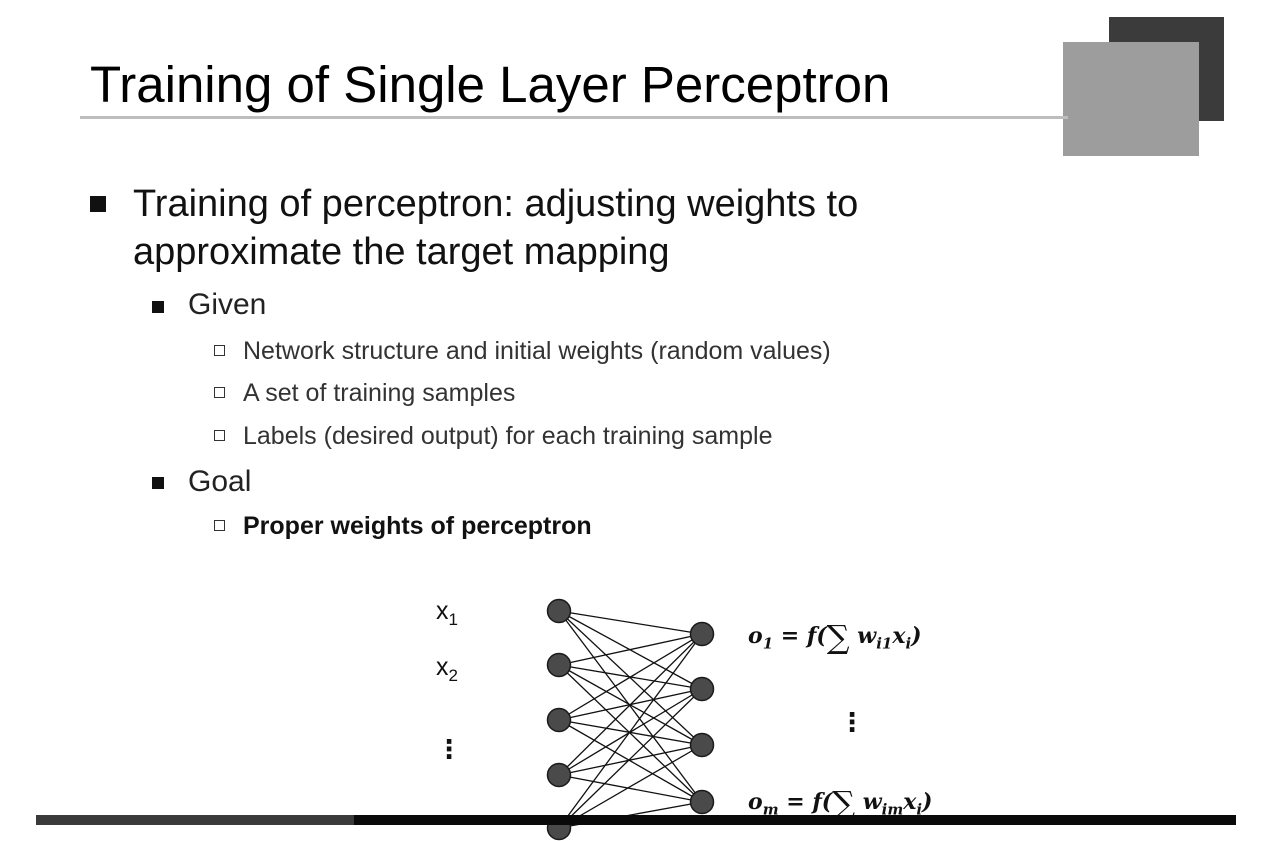 The image size is (1272, 841). I want to click on given-item: A set of training samples, so click(379, 393).